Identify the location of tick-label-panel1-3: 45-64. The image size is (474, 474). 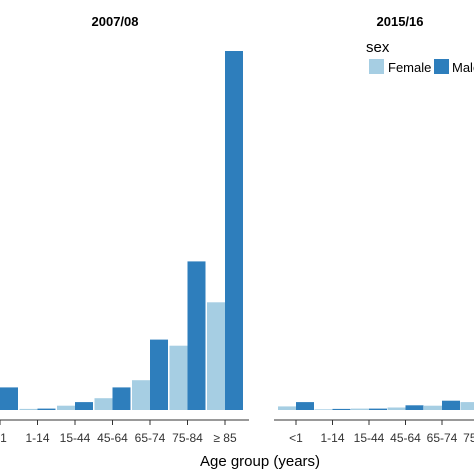
(112, 438).